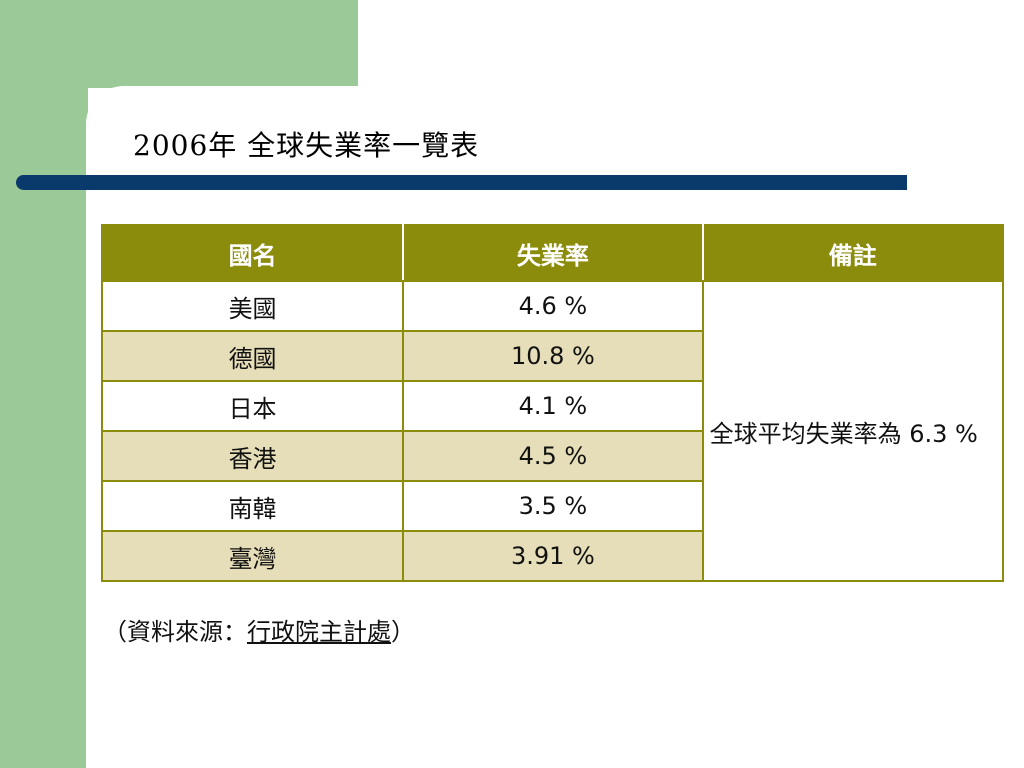 The width and height of the screenshot is (1024, 768). Describe the element at coordinates (252, 506) in the screenshot. I see `country-cell: 南韓` at that location.